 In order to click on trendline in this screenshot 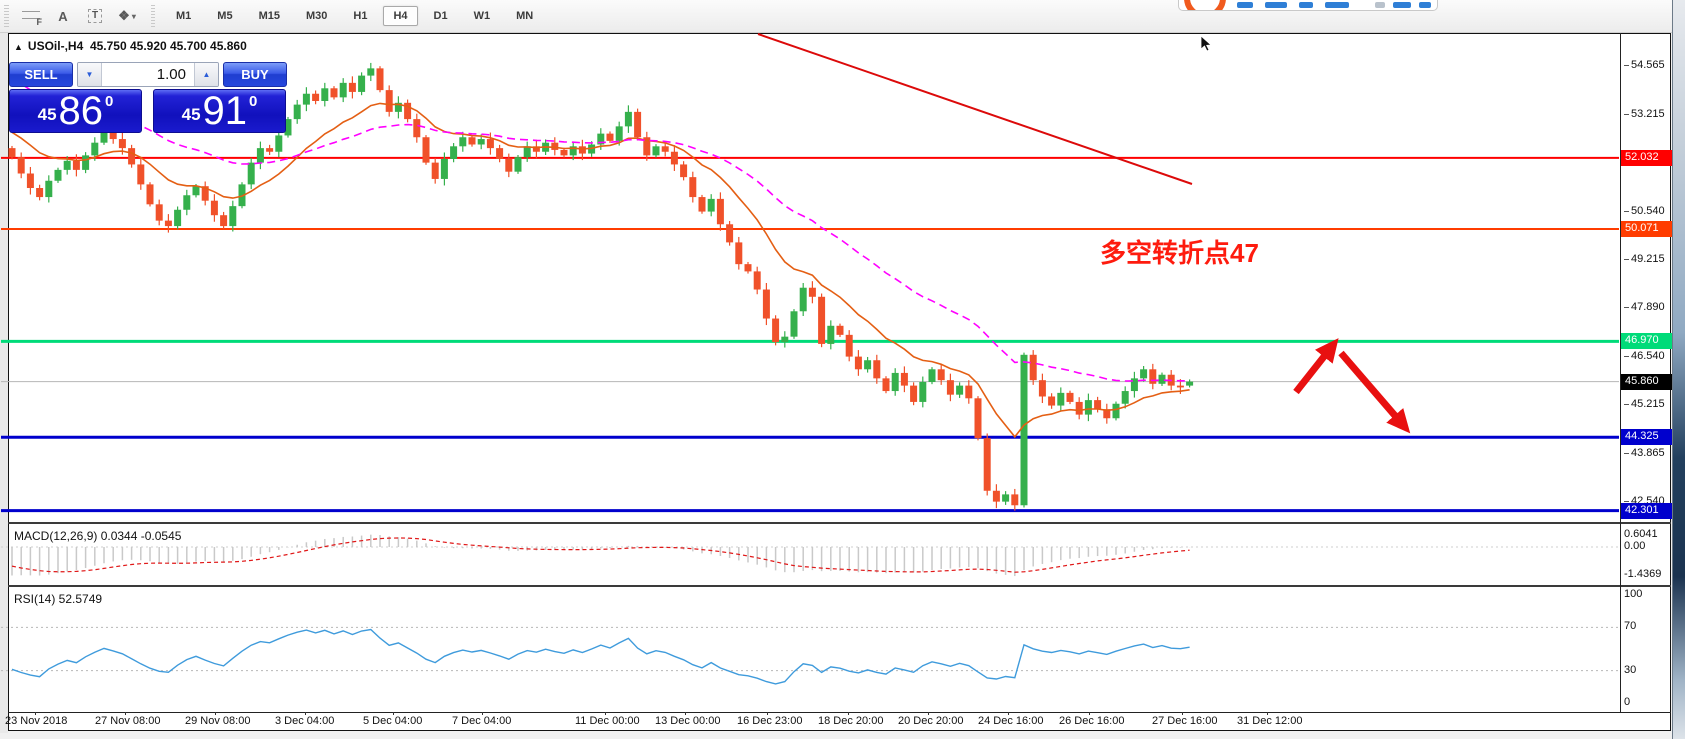, I will do `click(975, 109)`.